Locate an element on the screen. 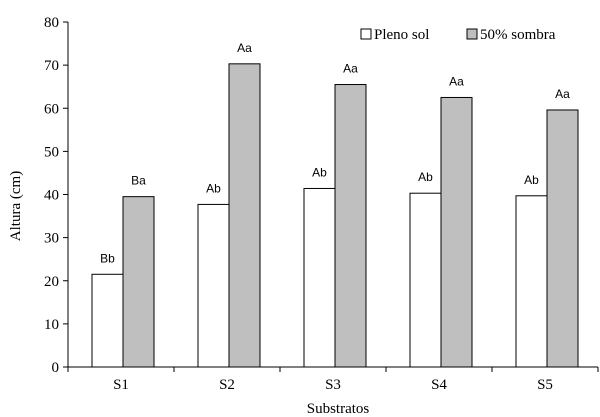  y-tick-label: 80 is located at coordinates (51, 23).